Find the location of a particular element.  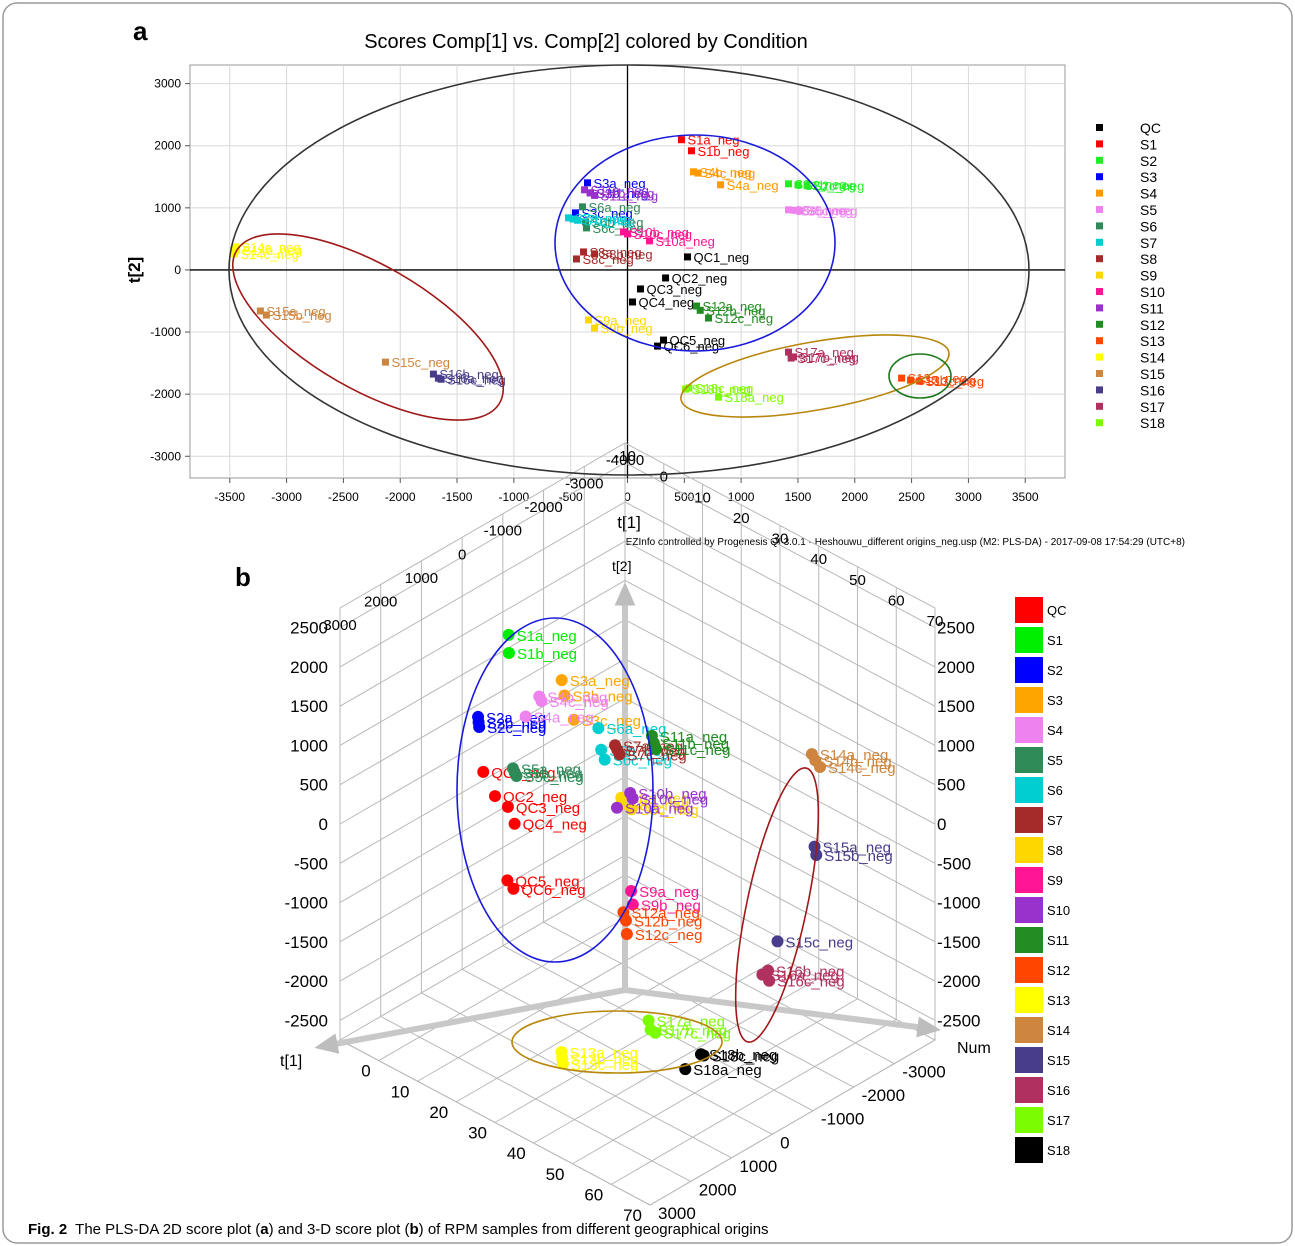

point-label: S16c_neg is located at coordinates (476, 379).